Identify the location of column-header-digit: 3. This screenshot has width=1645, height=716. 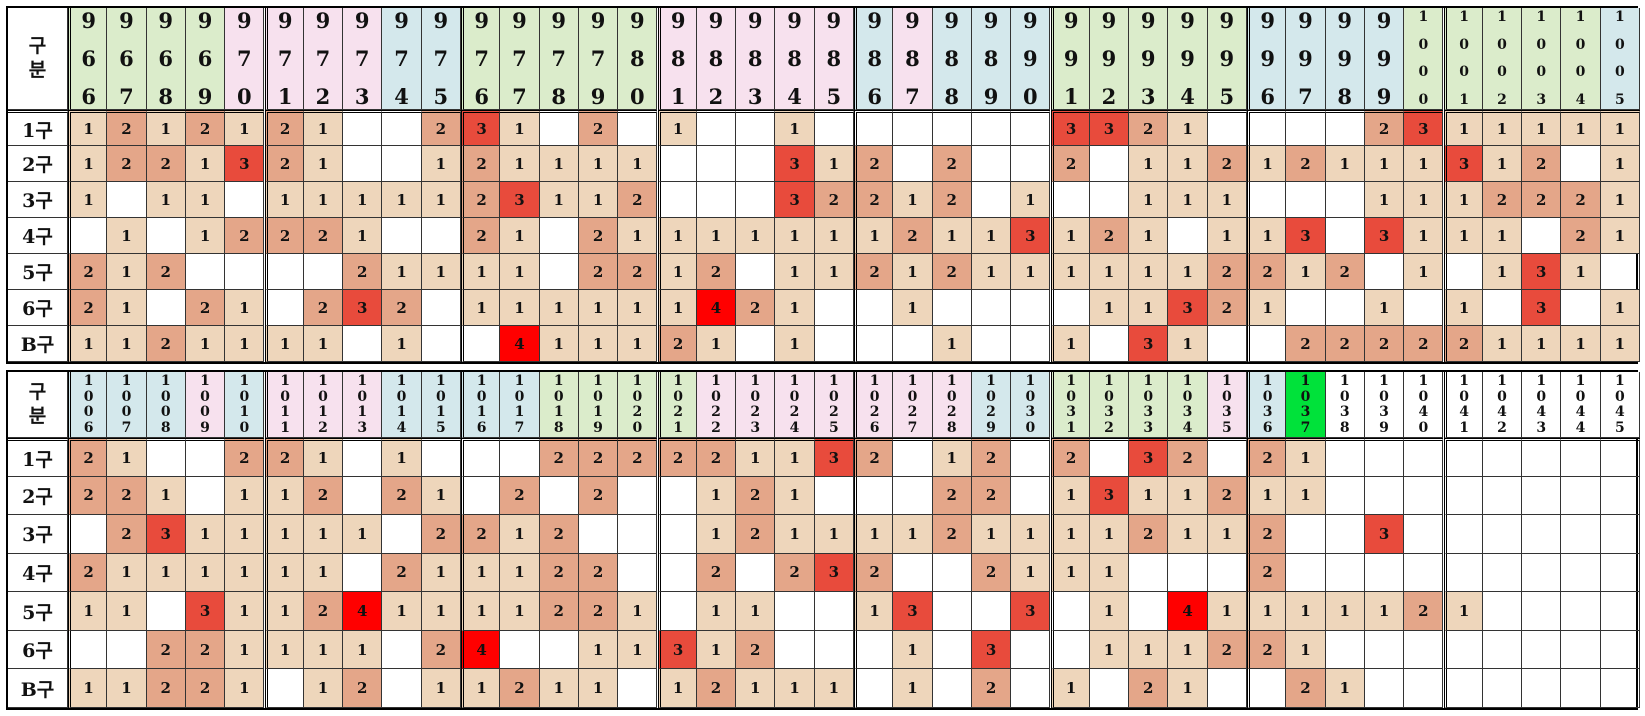
(362, 427).